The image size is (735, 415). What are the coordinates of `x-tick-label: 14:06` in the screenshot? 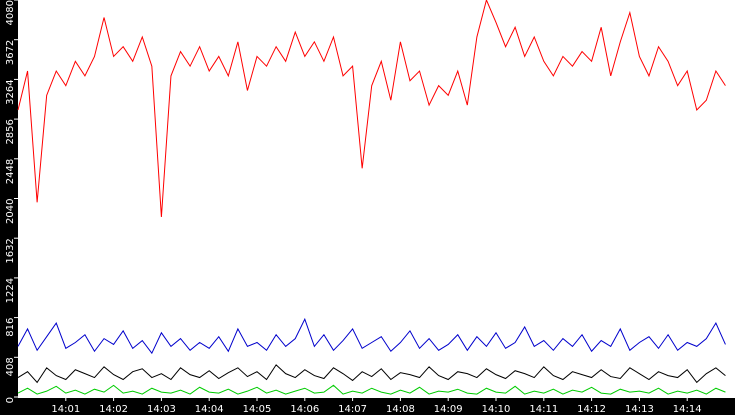 It's located at (304, 409).